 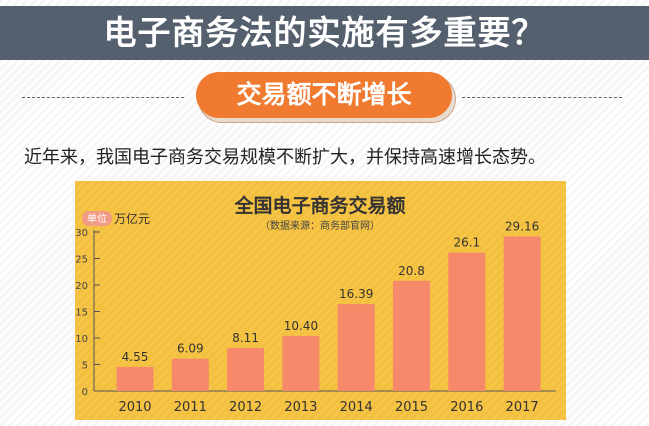 I want to click on chart-title: 全国电子商务交易额, so click(x=319, y=205).